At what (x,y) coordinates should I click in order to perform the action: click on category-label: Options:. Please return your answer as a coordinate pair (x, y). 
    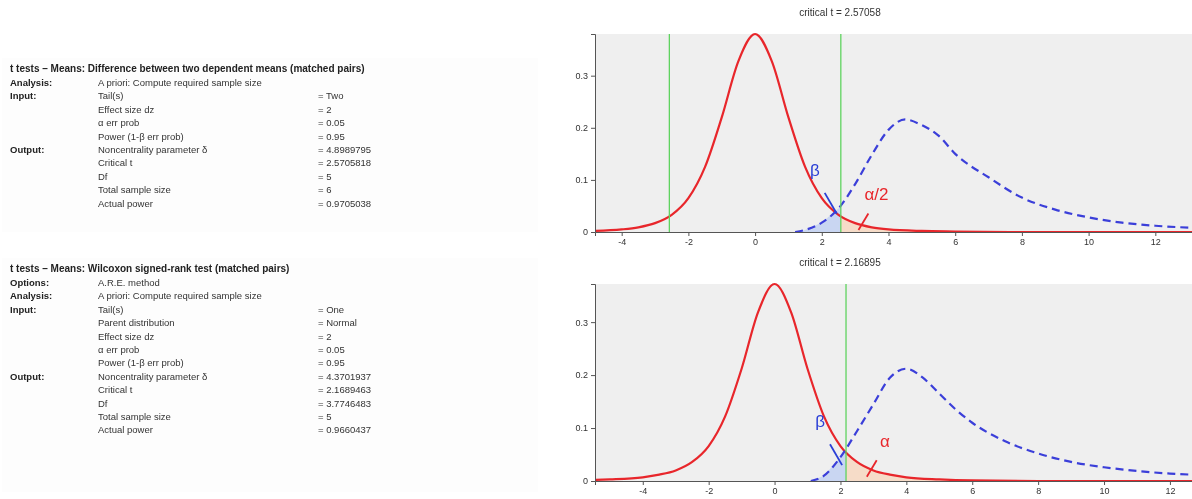
    Looking at the image, I should click on (30, 282).